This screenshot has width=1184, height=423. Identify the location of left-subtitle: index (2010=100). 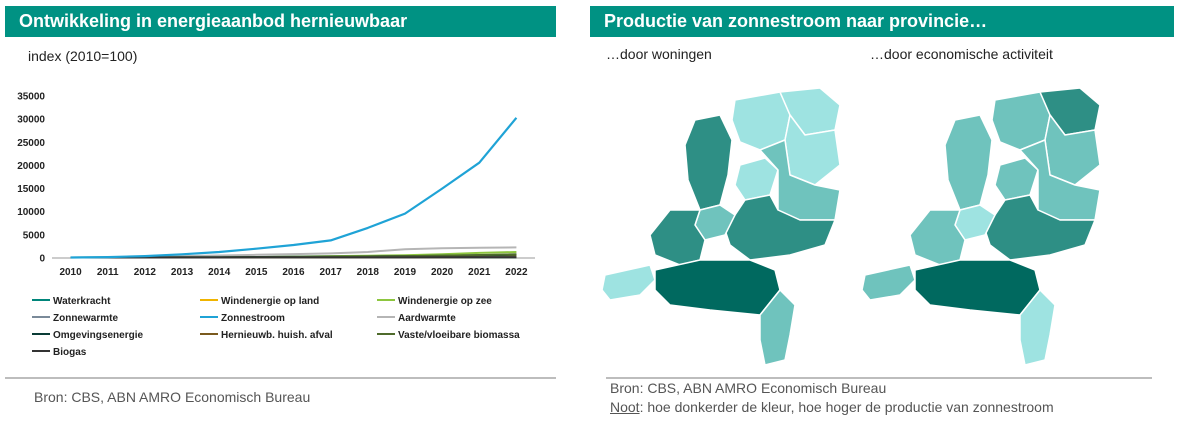
(83, 56).